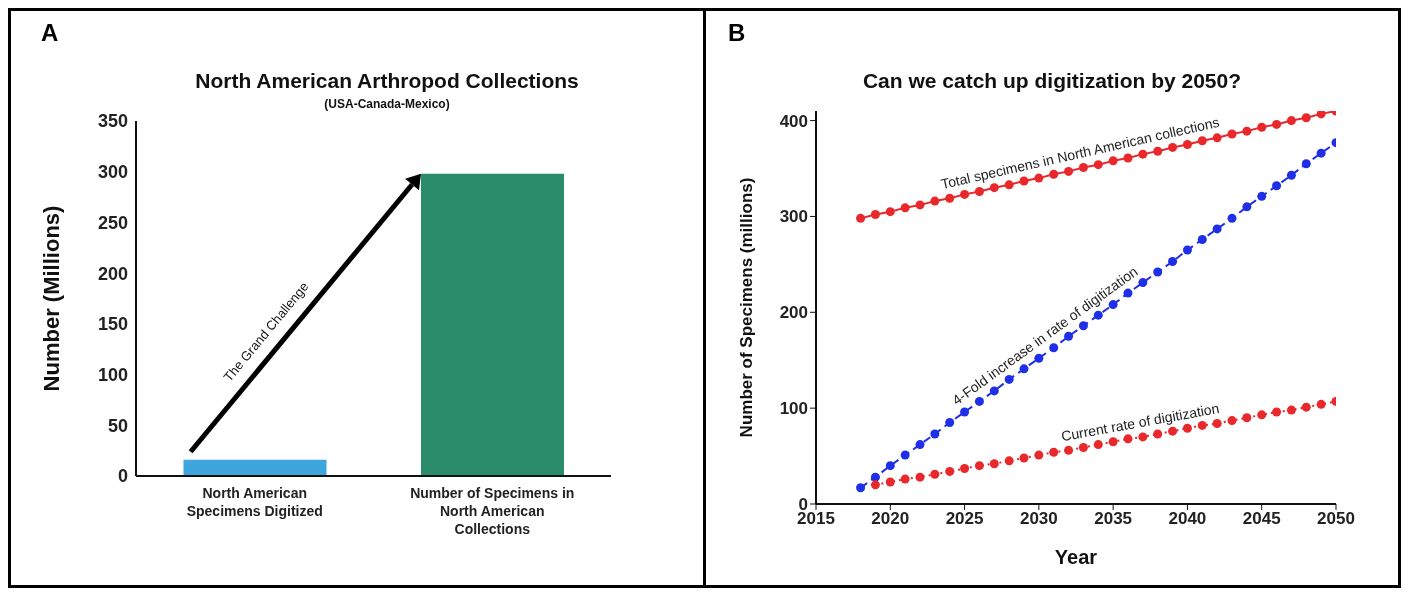 The image size is (1413, 598). What do you see at coordinates (737, 33) in the screenshot?
I see `text: B` at bounding box center [737, 33].